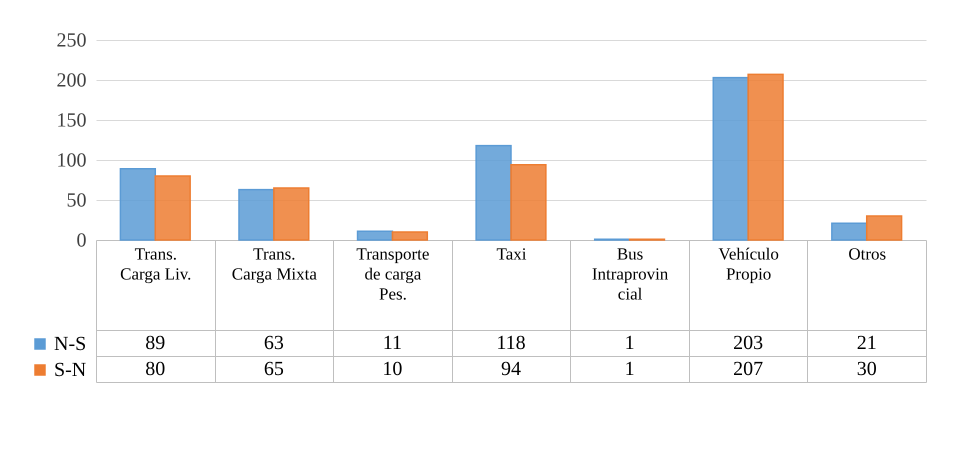  I want to click on x-tick-label: Trans. Carga Mixta, so click(275, 264).